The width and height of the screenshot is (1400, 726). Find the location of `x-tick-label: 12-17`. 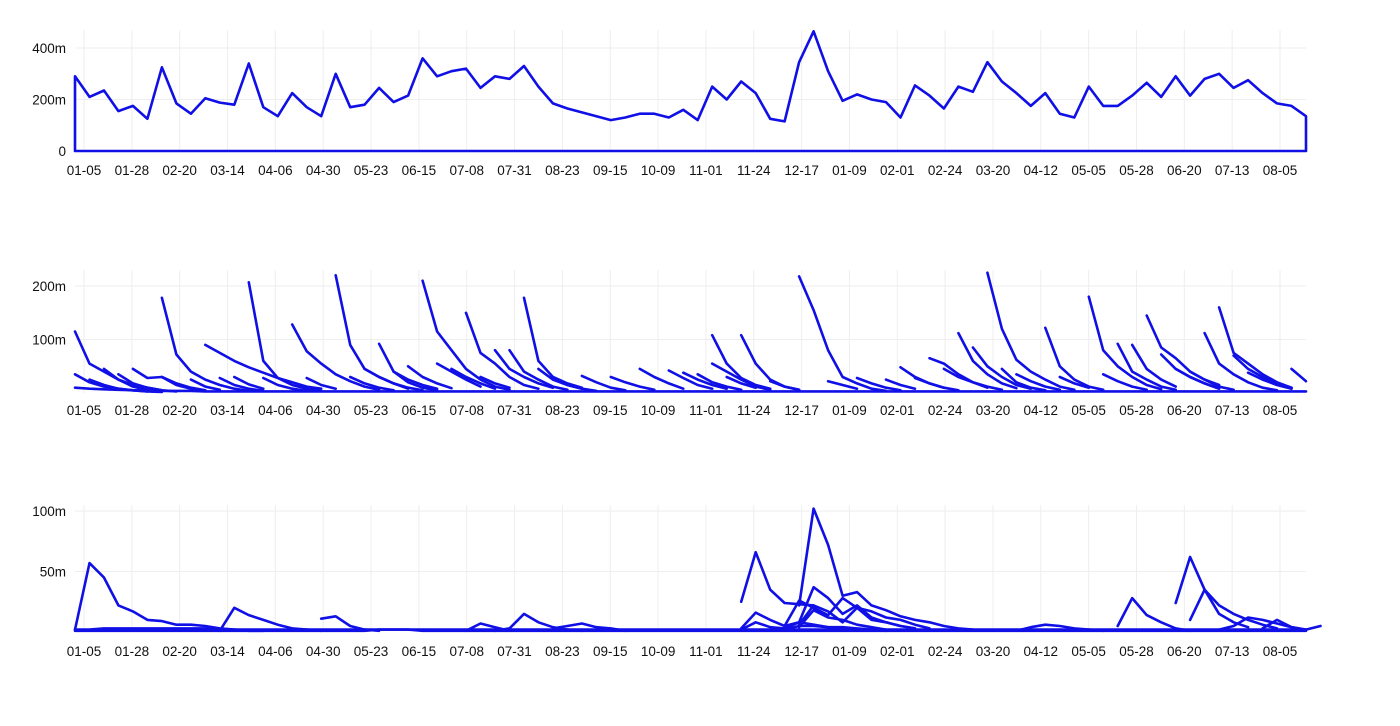

x-tick-label: 12-17 is located at coordinates (801, 410).